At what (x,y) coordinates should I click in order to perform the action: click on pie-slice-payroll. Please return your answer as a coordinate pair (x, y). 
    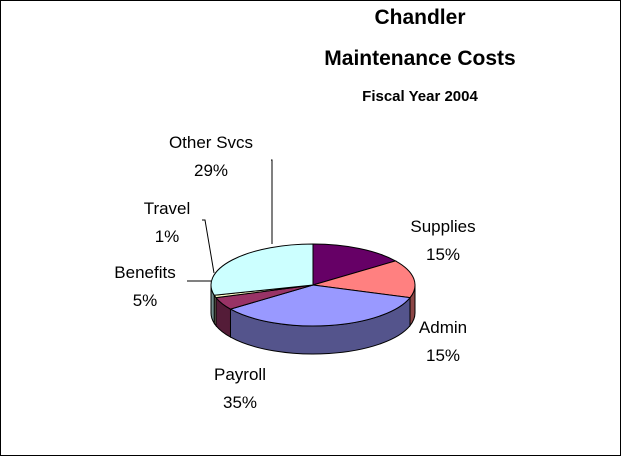
    Looking at the image, I should click on (320, 305).